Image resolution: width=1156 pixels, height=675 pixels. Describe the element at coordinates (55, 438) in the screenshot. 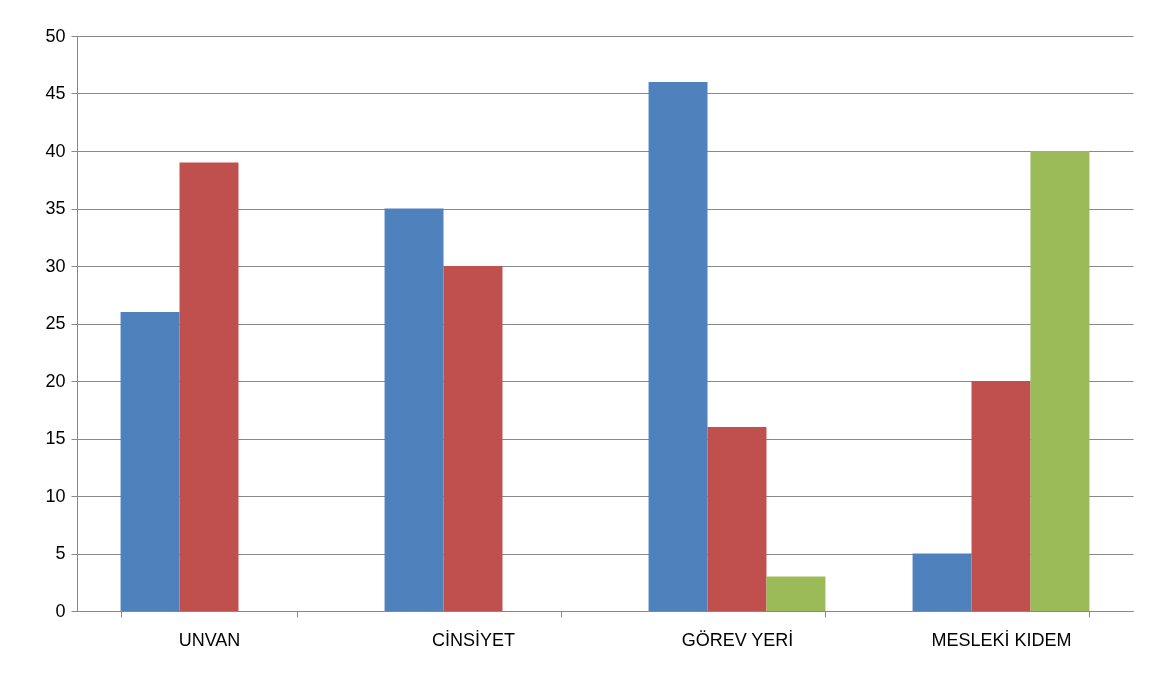

I see `y-tick-label: 15` at that location.